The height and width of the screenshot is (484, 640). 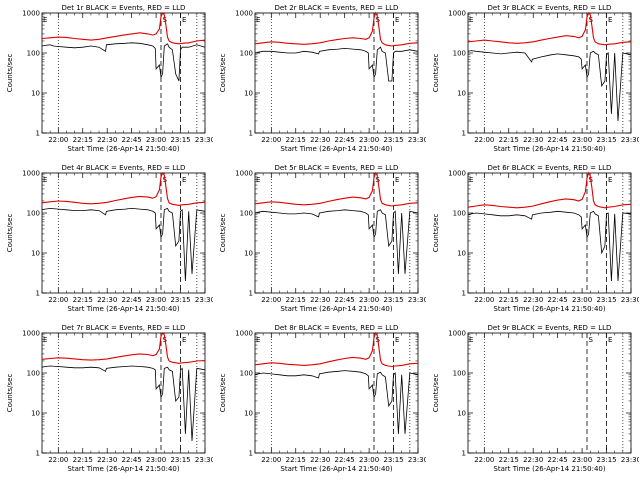 I want to click on chart-title: Det 4r BLACK = Events, RED = LLD, so click(x=124, y=168).